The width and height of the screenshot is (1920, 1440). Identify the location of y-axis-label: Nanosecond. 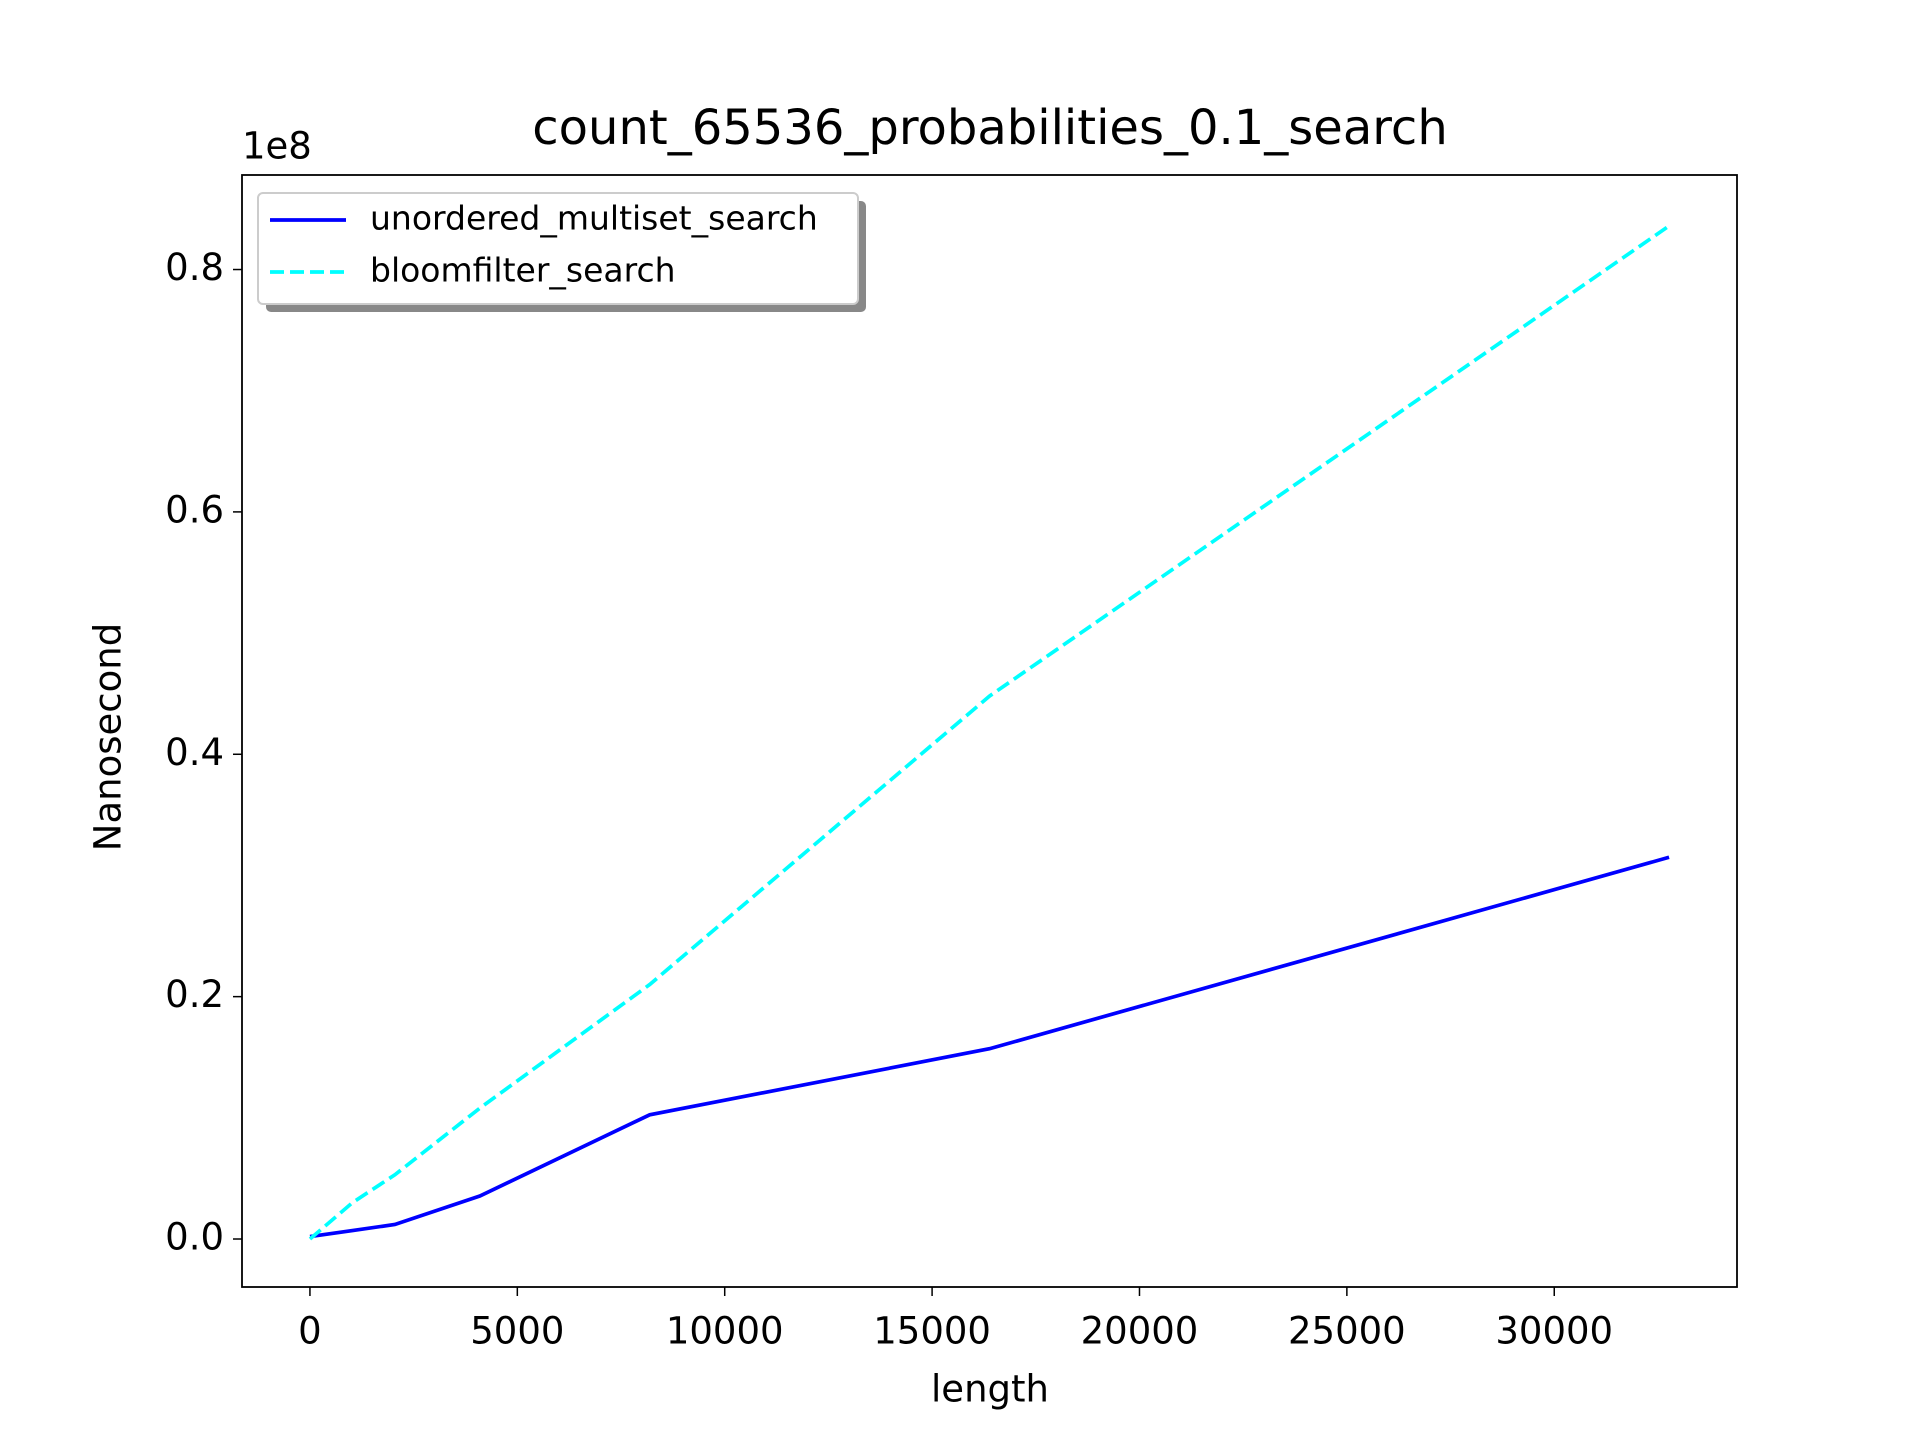
(108, 737).